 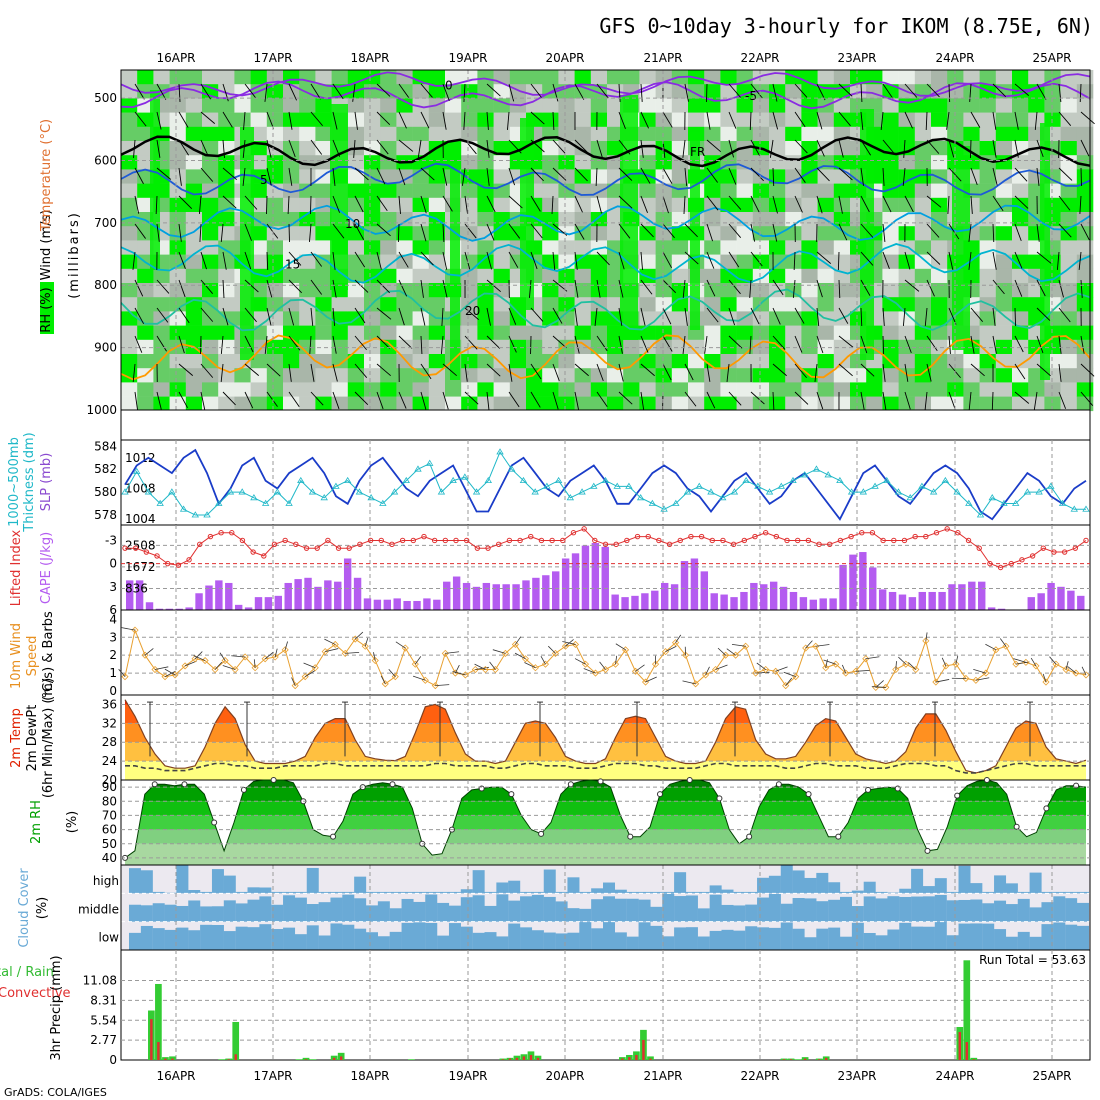 What do you see at coordinates (1051, 58) in the screenshot?
I see `top-date-label: 25APR` at bounding box center [1051, 58].